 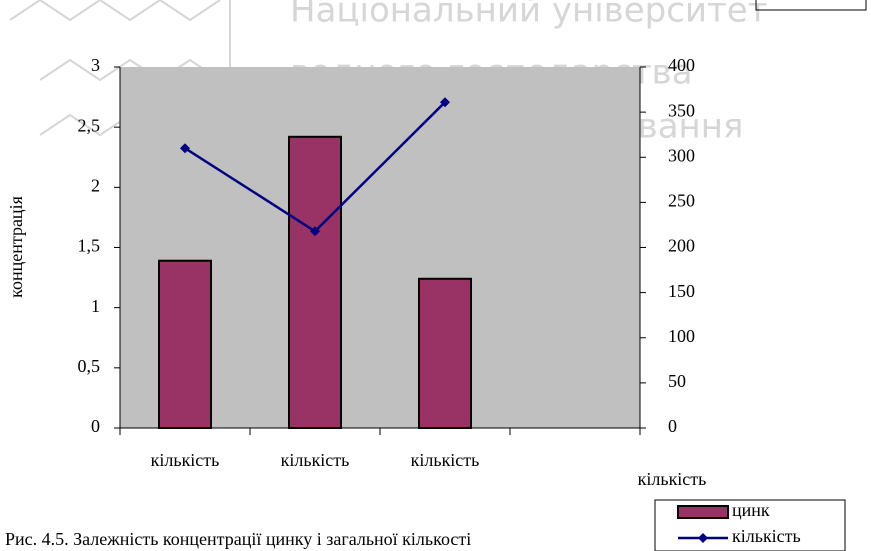 What do you see at coordinates (751, 510) in the screenshot?
I see `legend-label: цинк` at bounding box center [751, 510].